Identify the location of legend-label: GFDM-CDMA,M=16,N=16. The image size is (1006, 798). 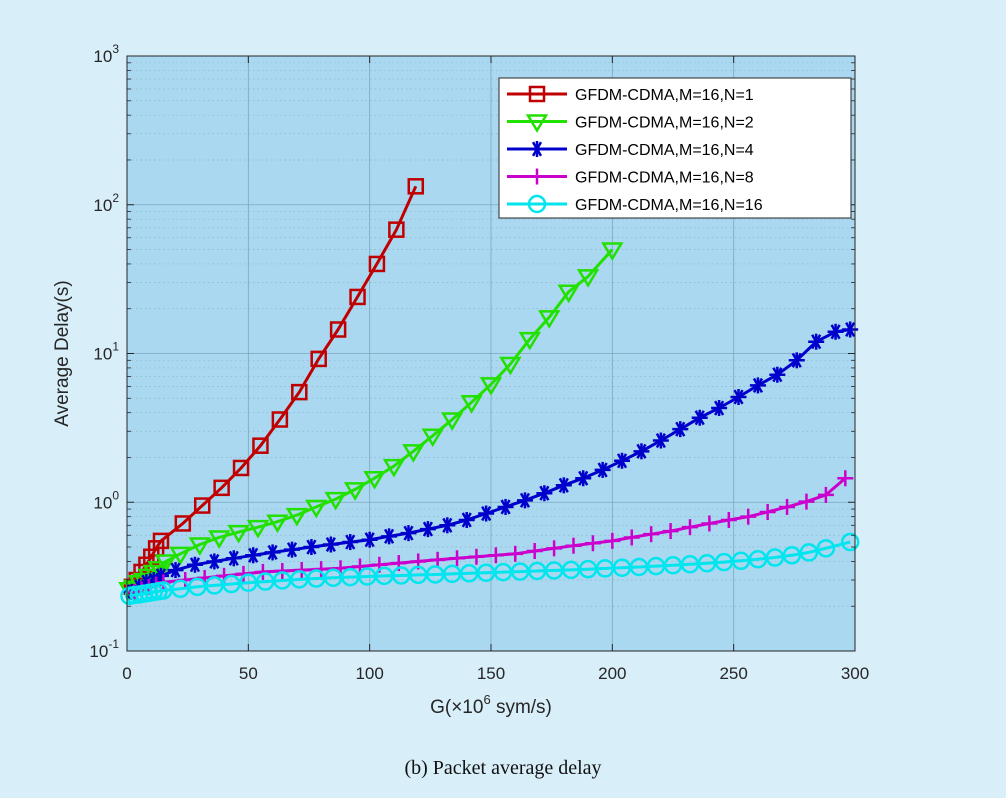
(669, 205).